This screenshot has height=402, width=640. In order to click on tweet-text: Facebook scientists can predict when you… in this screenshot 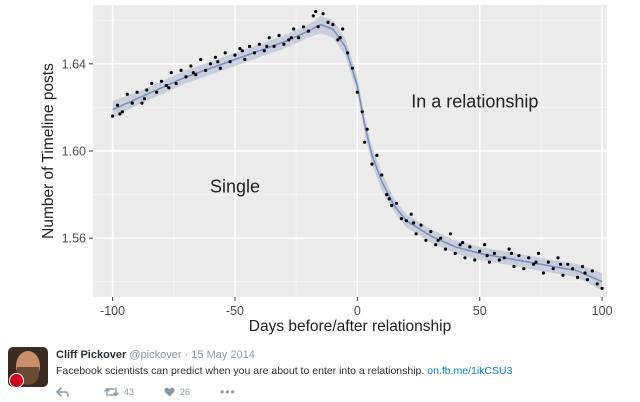, I will do `click(284, 371)`.